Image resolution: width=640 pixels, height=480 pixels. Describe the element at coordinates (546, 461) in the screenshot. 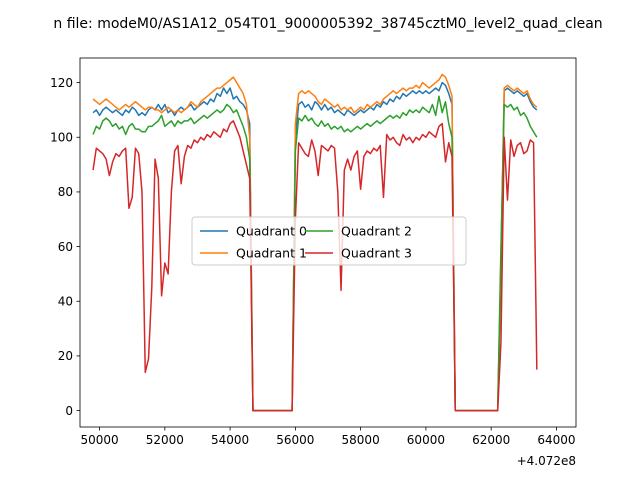

I see `x-axis-offset-label: +4.072e8` at that location.